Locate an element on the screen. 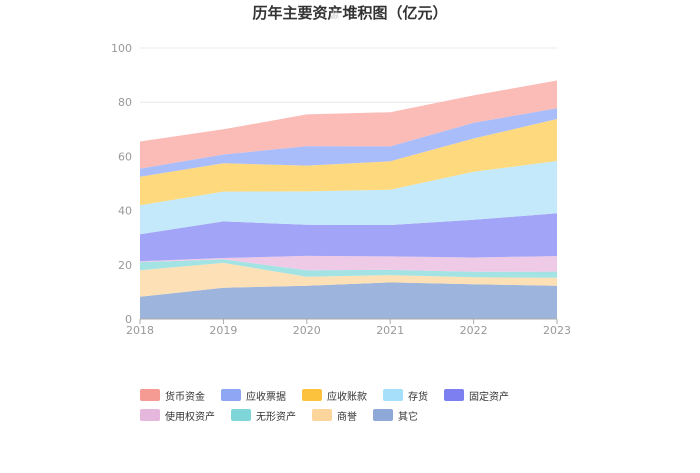  legend-item: 使用权资产 is located at coordinates (177, 415).